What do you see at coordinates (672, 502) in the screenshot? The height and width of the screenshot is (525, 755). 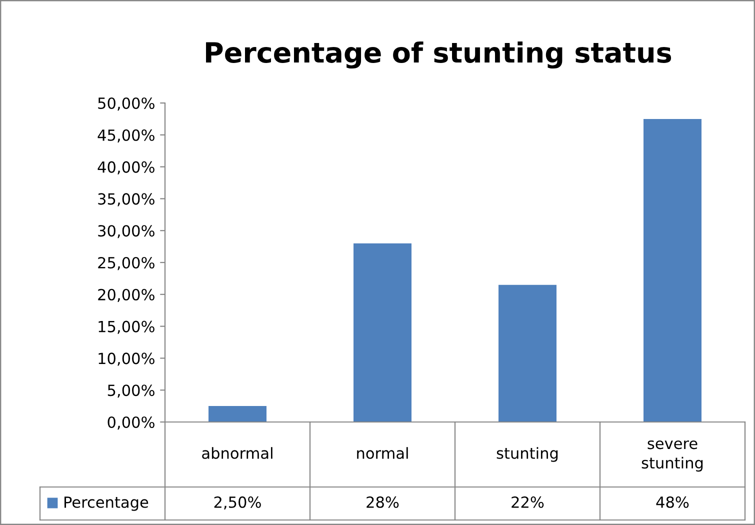 I see `data-label: 48%` at bounding box center [672, 502].